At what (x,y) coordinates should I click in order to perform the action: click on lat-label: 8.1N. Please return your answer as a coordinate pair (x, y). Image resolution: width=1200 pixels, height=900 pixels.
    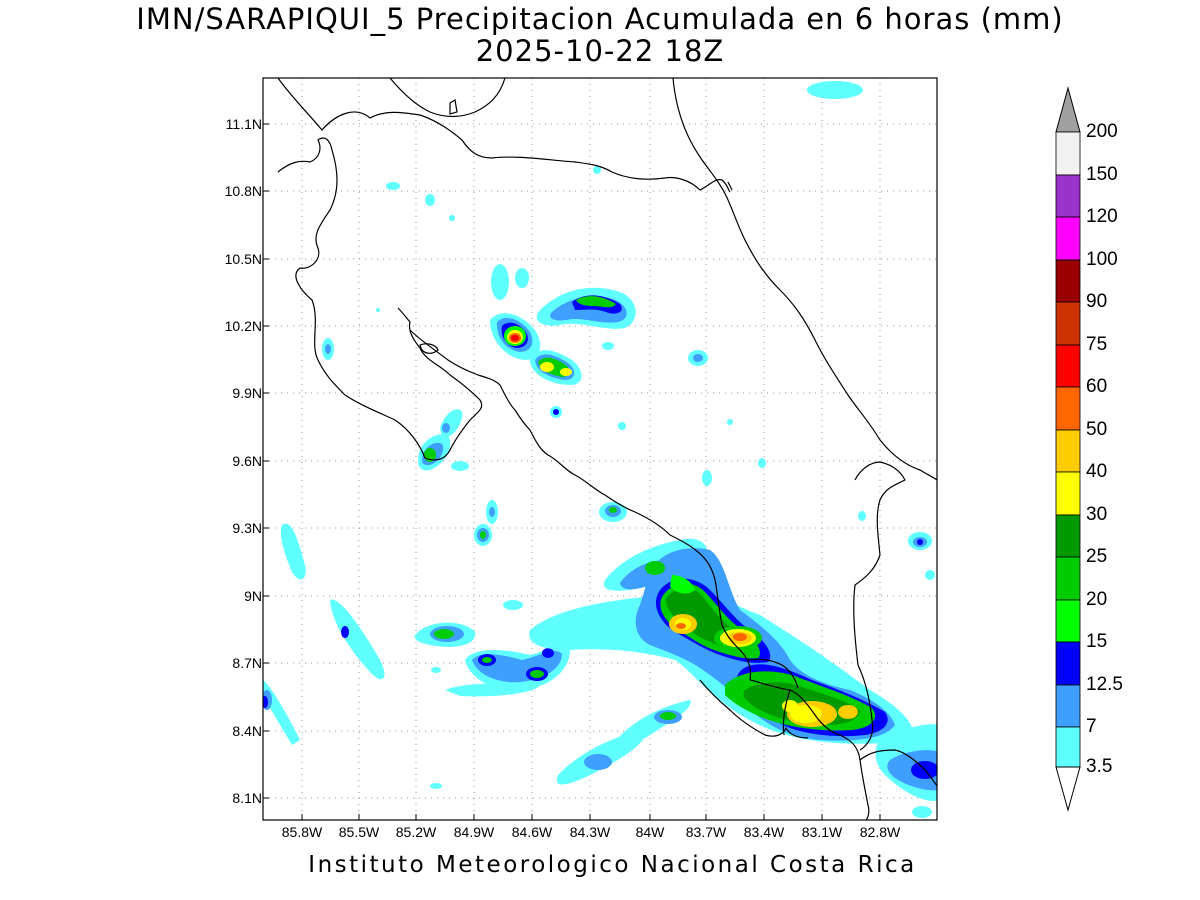
    Looking at the image, I should click on (247, 798).